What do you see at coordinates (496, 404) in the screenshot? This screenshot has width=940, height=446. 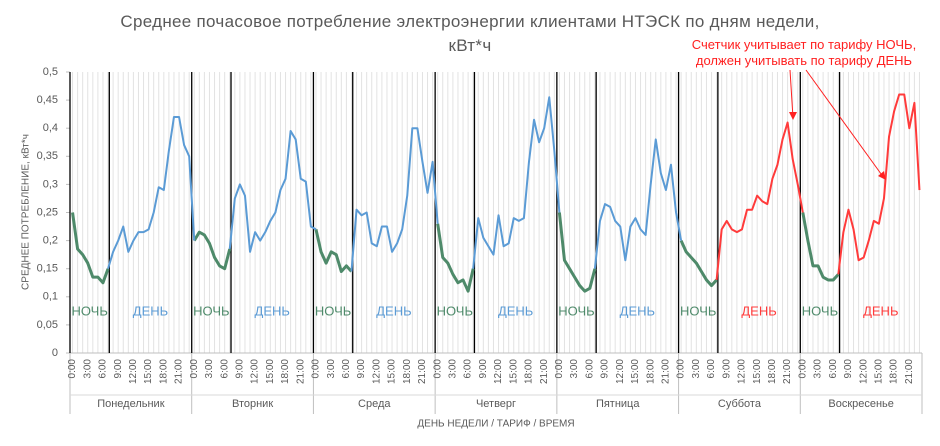 I see `day-label: Четверг` at bounding box center [496, 404].